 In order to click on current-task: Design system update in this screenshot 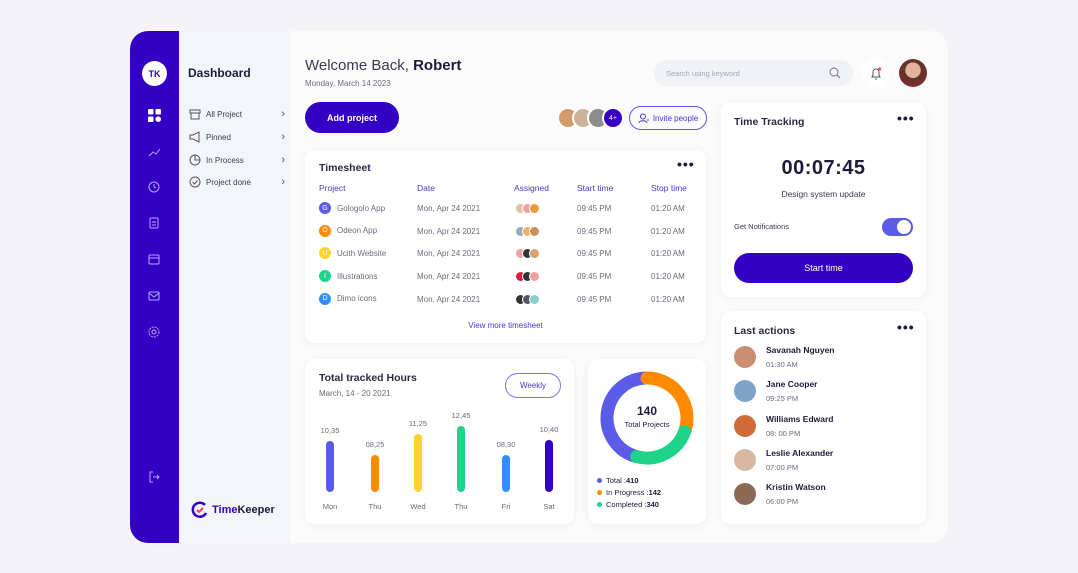, I will do `click(823, 194)`.